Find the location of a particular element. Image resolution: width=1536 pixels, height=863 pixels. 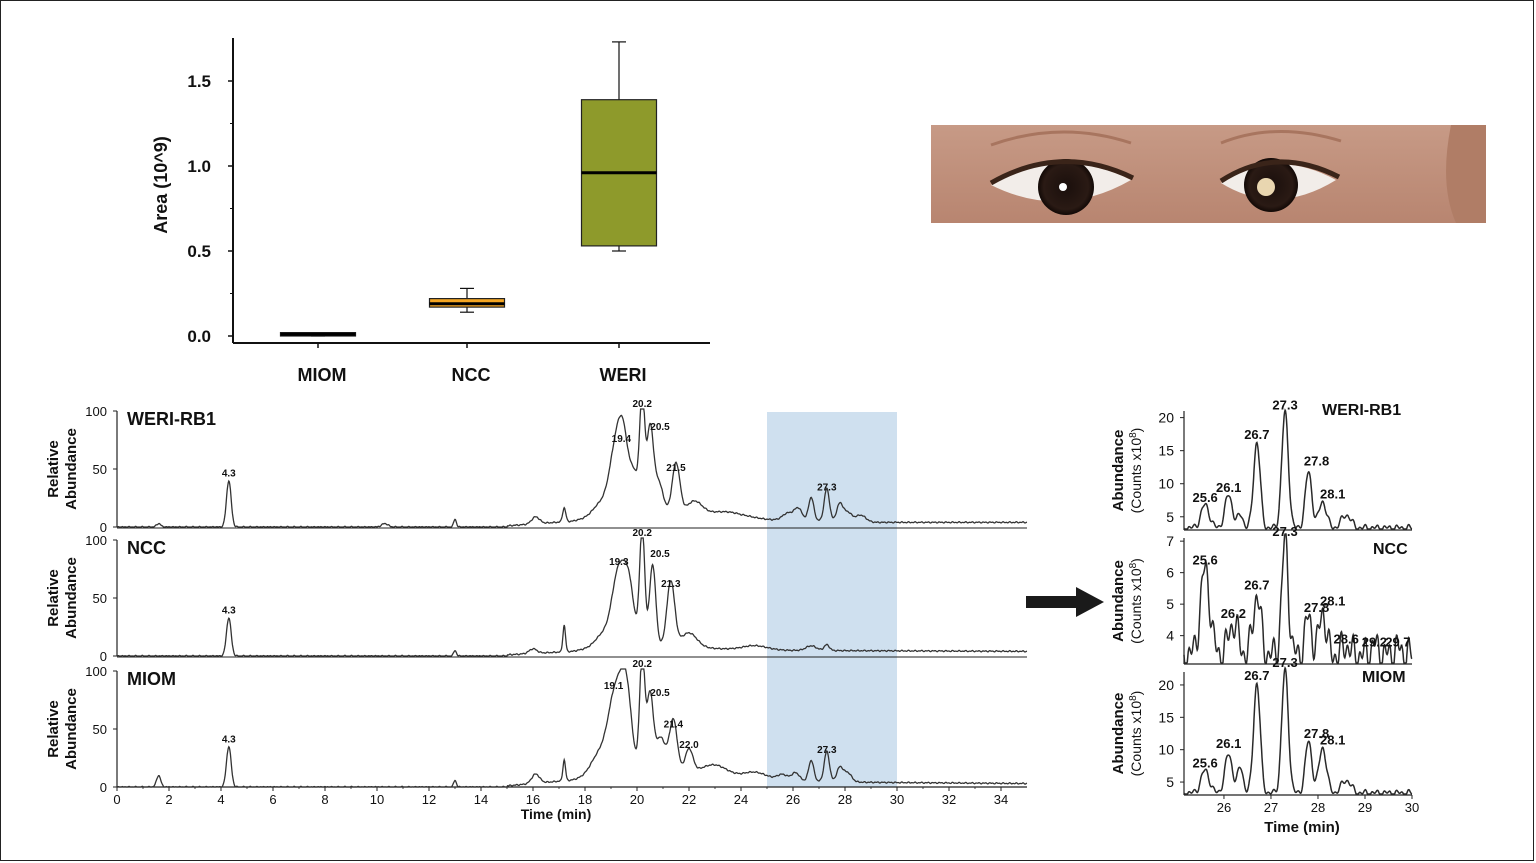

peak-label: 26.1 is located at coordinates (1228, 743).